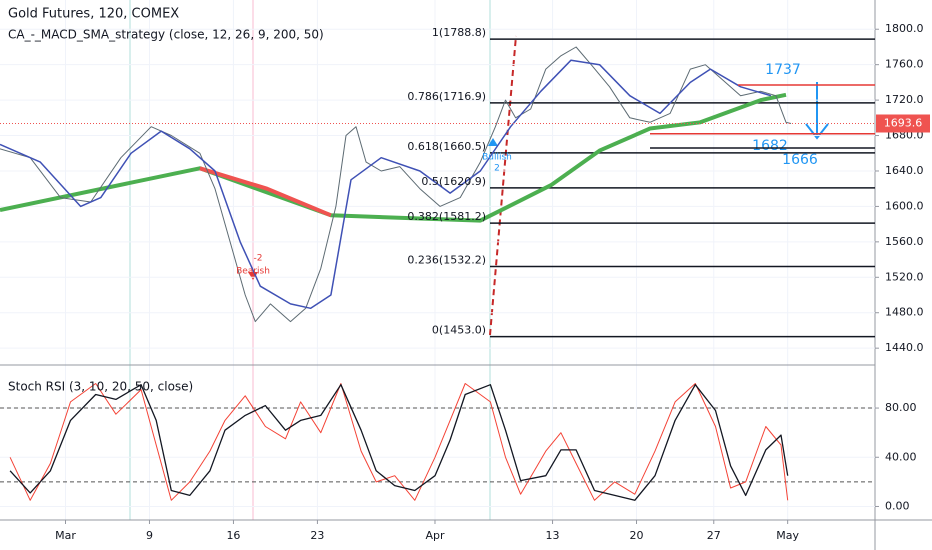  Describe the element at coordinates (446, 259) in the screenshot. I see `fib-label: 0.236(1532.2)` at that location.